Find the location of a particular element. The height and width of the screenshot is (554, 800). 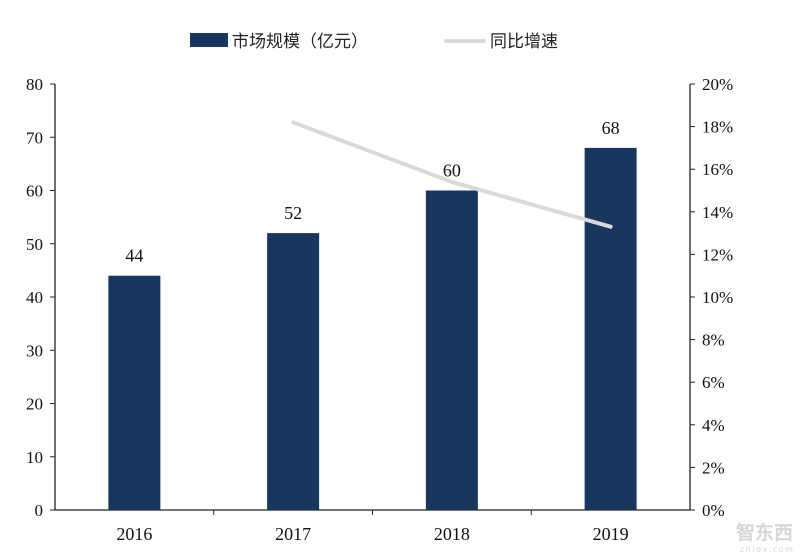

right-tick-label: 16% is located at coordinates (717, 169).